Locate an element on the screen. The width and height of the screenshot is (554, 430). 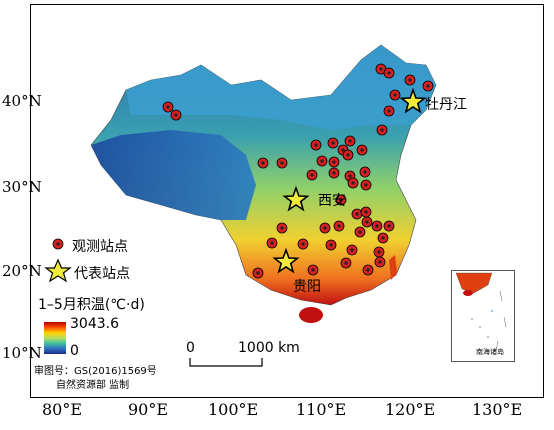
city-label-mudanjiang: 牡丹江 is located at coordinates (446, 105).